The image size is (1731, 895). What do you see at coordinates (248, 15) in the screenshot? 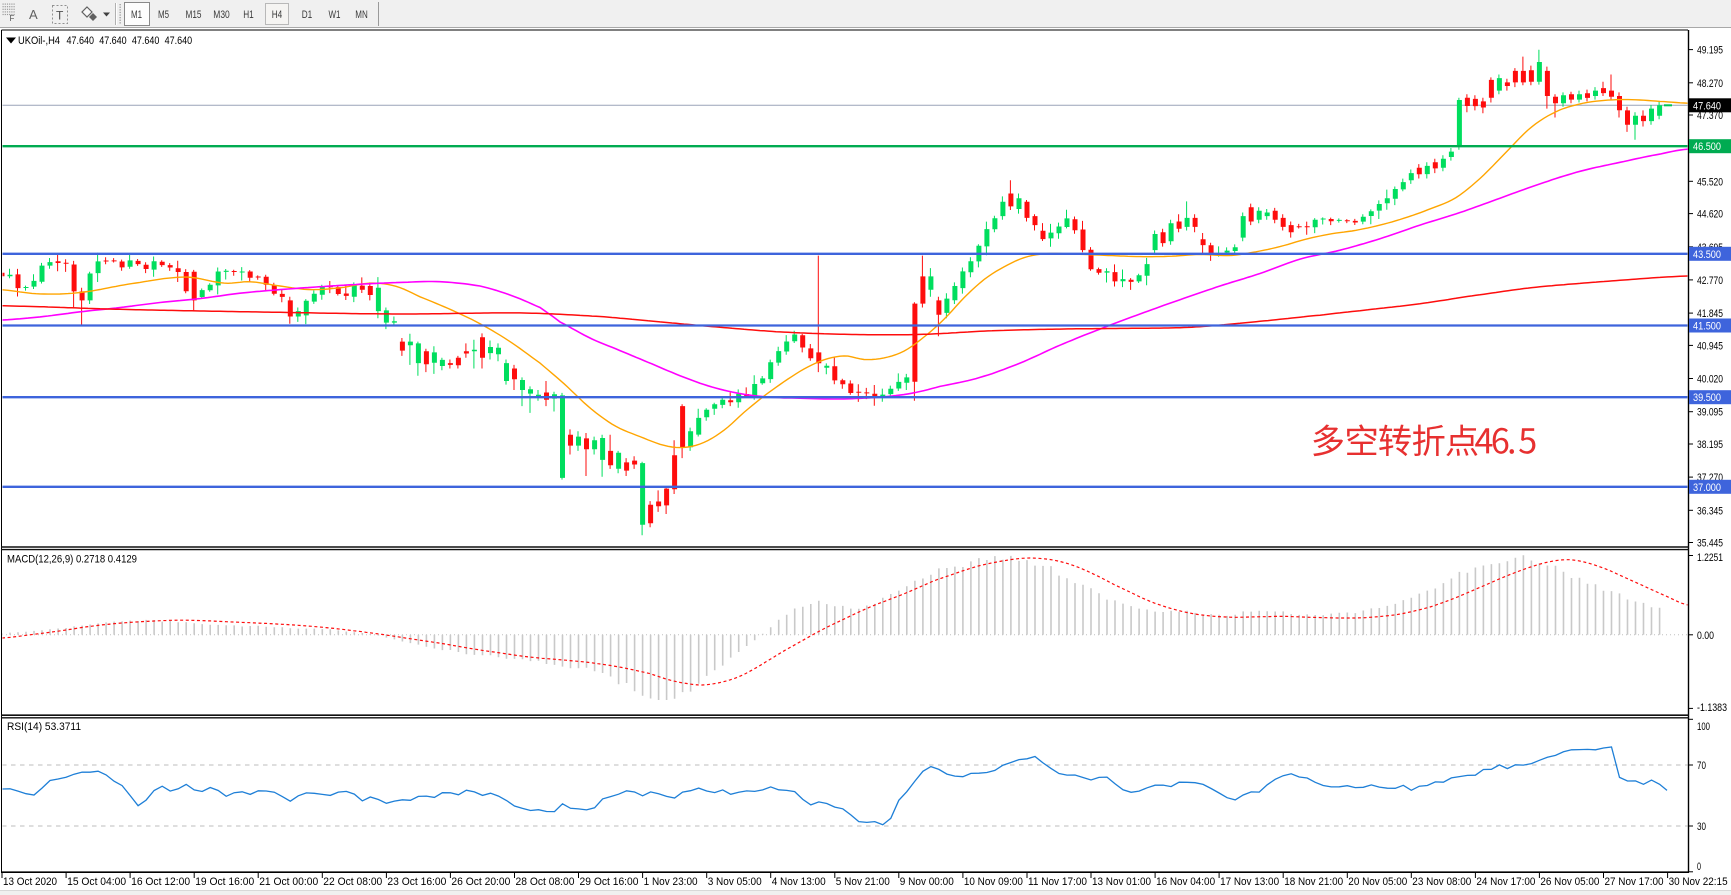
I see `svg-text: H1` at bounding box center [248, 15].